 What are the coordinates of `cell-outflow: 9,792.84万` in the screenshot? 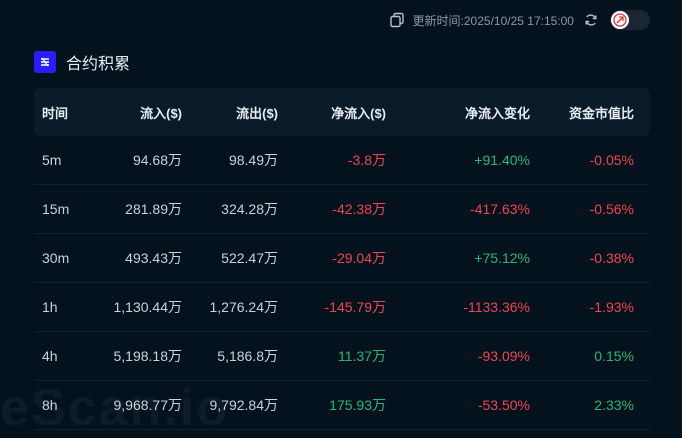 It's located at (244, 405).